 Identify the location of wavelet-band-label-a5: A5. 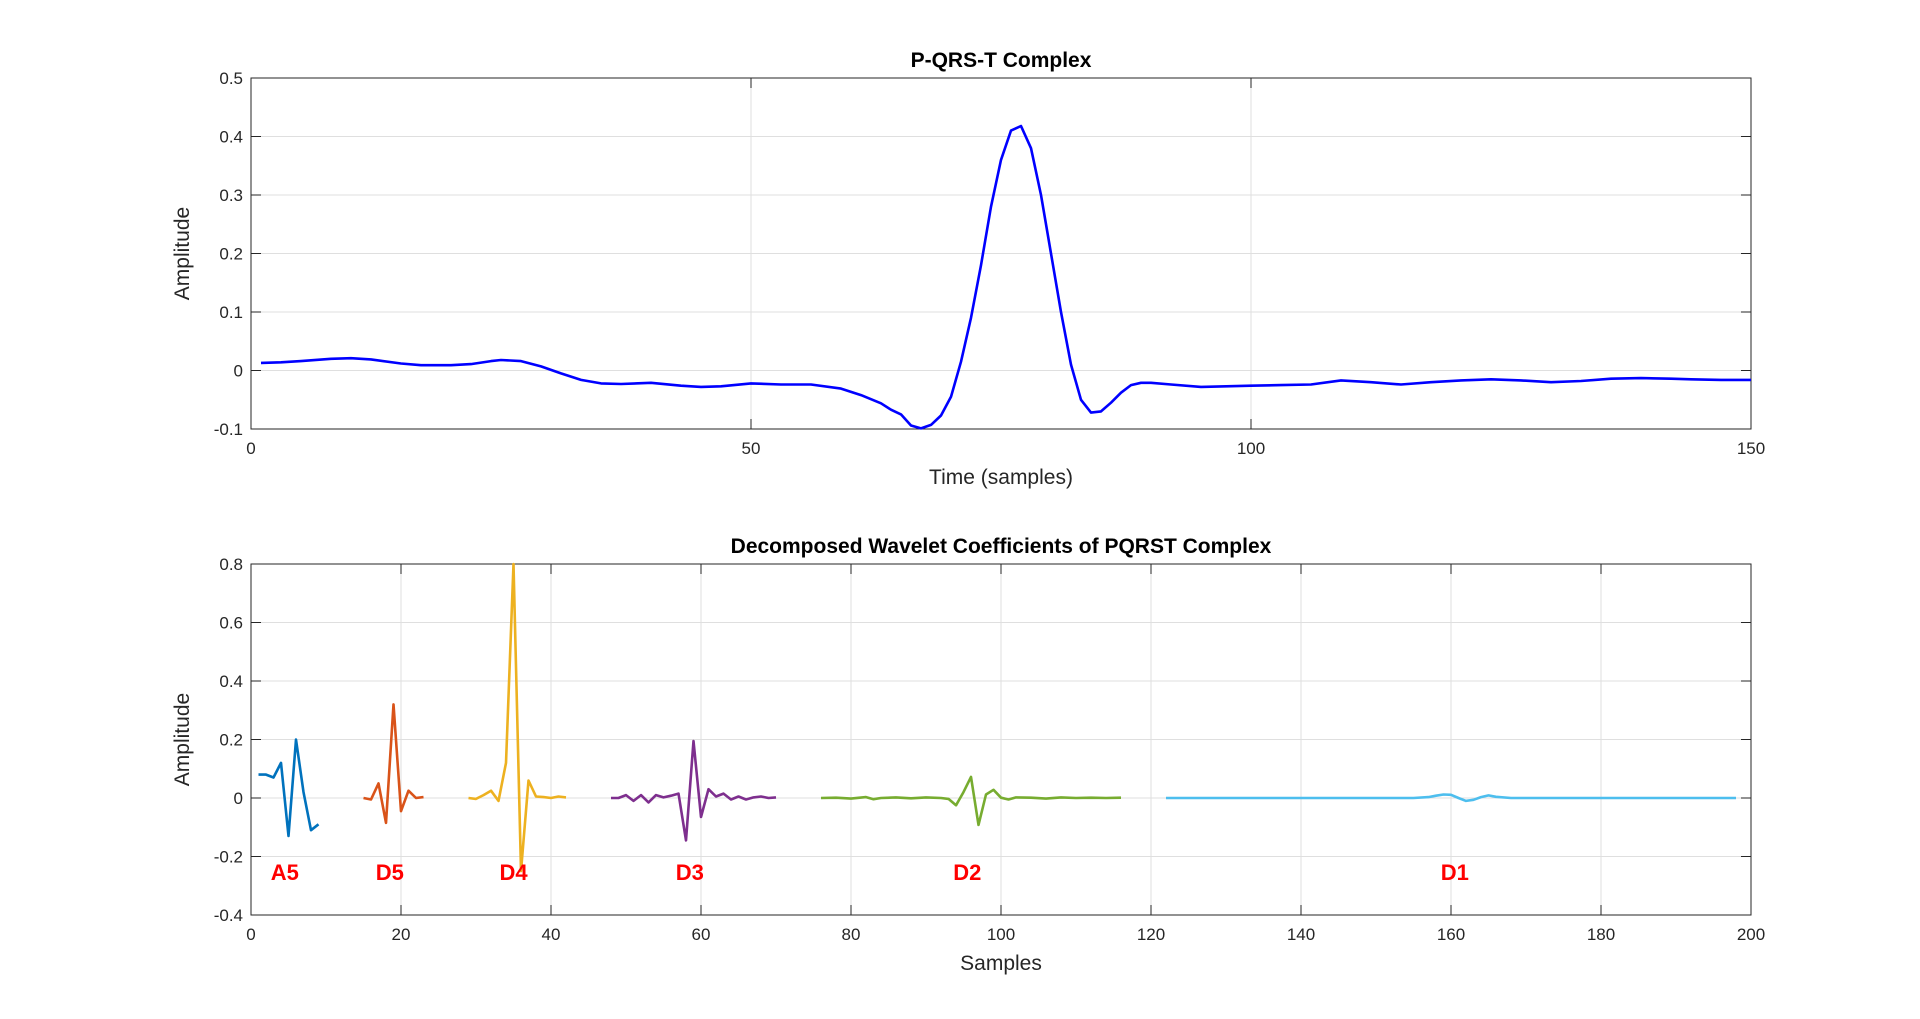
(285, 872).